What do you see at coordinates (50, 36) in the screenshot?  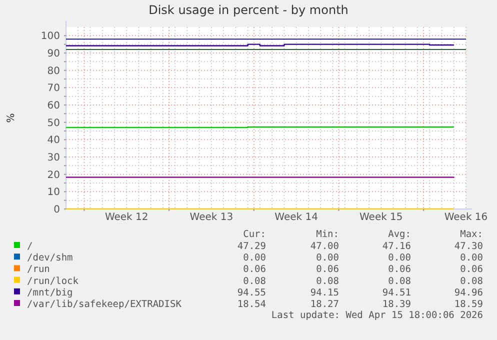 I see `y-tick-label: 100` at bounding box center [50, 36].